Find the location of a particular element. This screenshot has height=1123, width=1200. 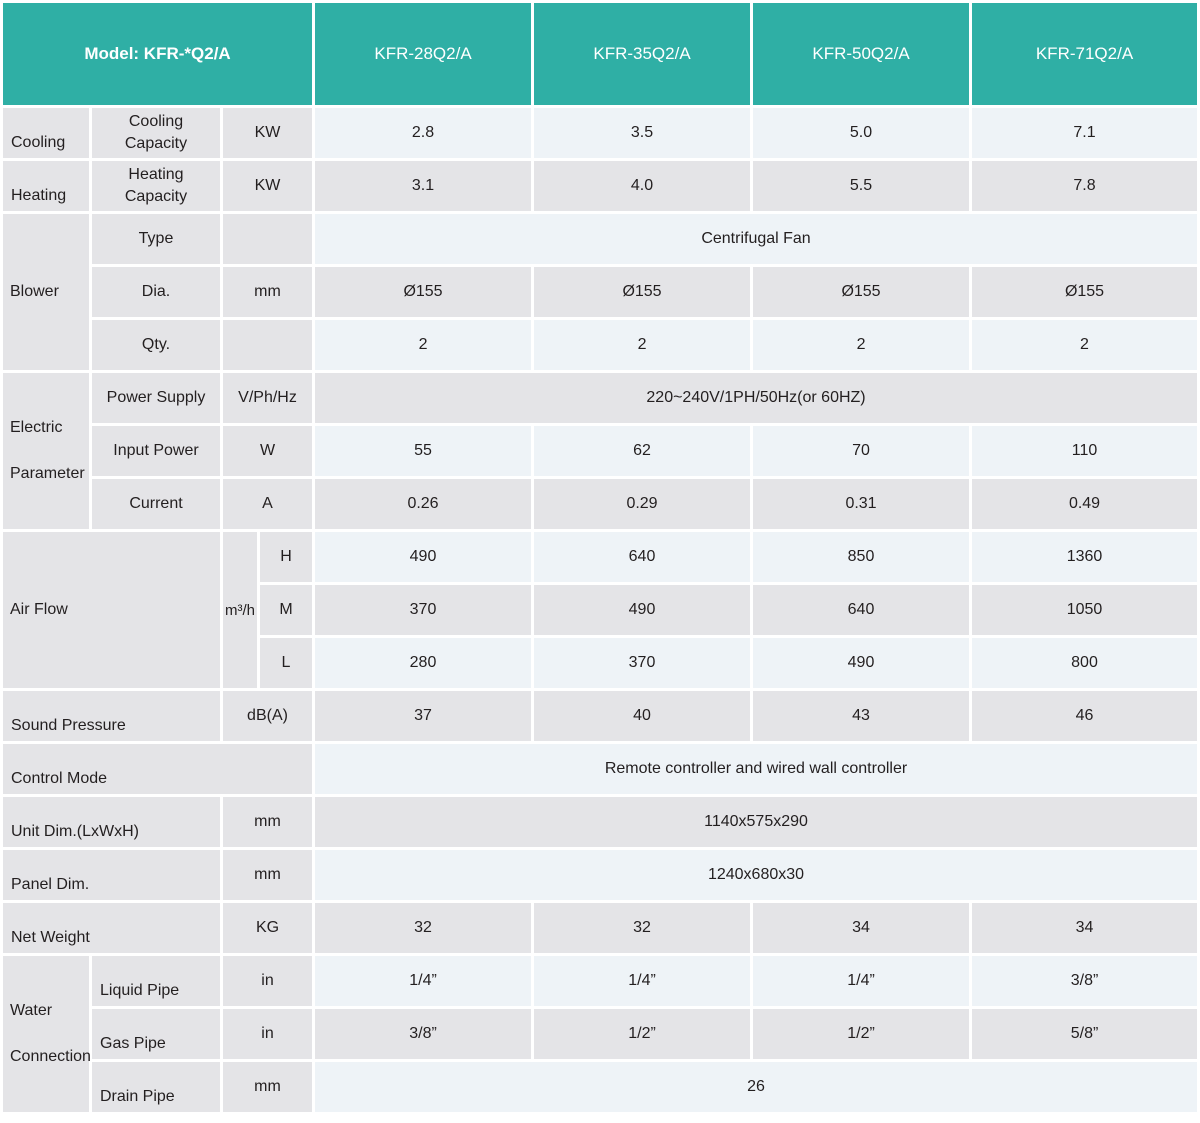

row-input-power: Input Power W 55 62 70 110 is located at coordinates (600, 451).